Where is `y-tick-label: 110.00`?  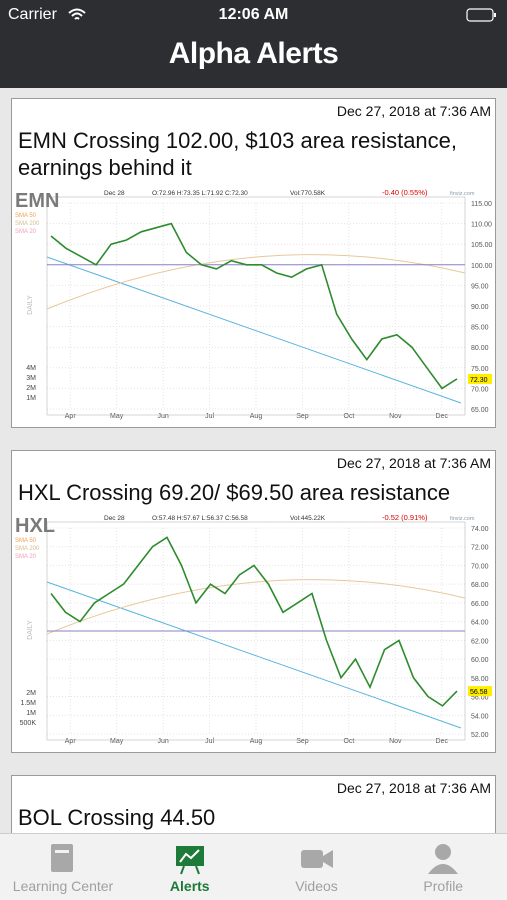
y-tick-label: 110.00 is located at coordinates (481, 225).